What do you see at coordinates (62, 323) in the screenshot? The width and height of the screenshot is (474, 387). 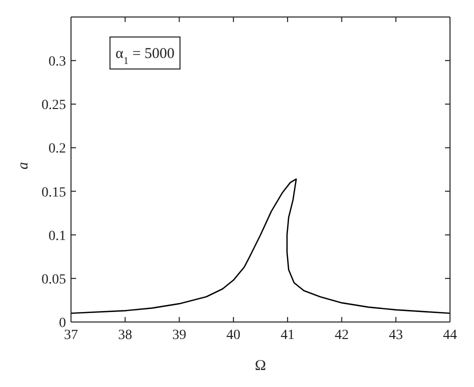 I see `y-tick-label: 0` at bounding box center [62, 323].